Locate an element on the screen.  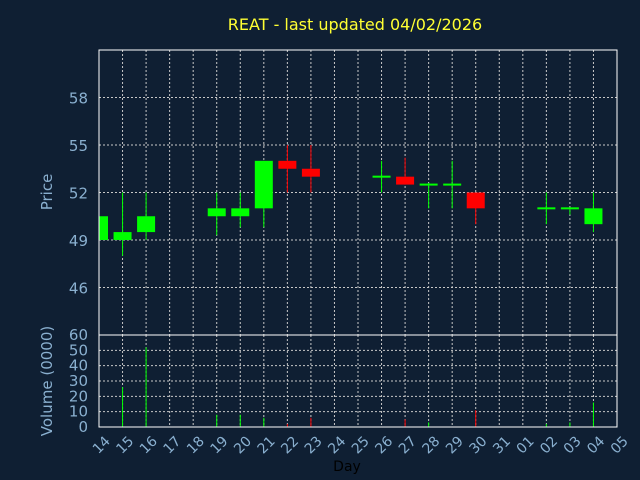
day-tick-label: 28 is located at coordinates (431, 445).